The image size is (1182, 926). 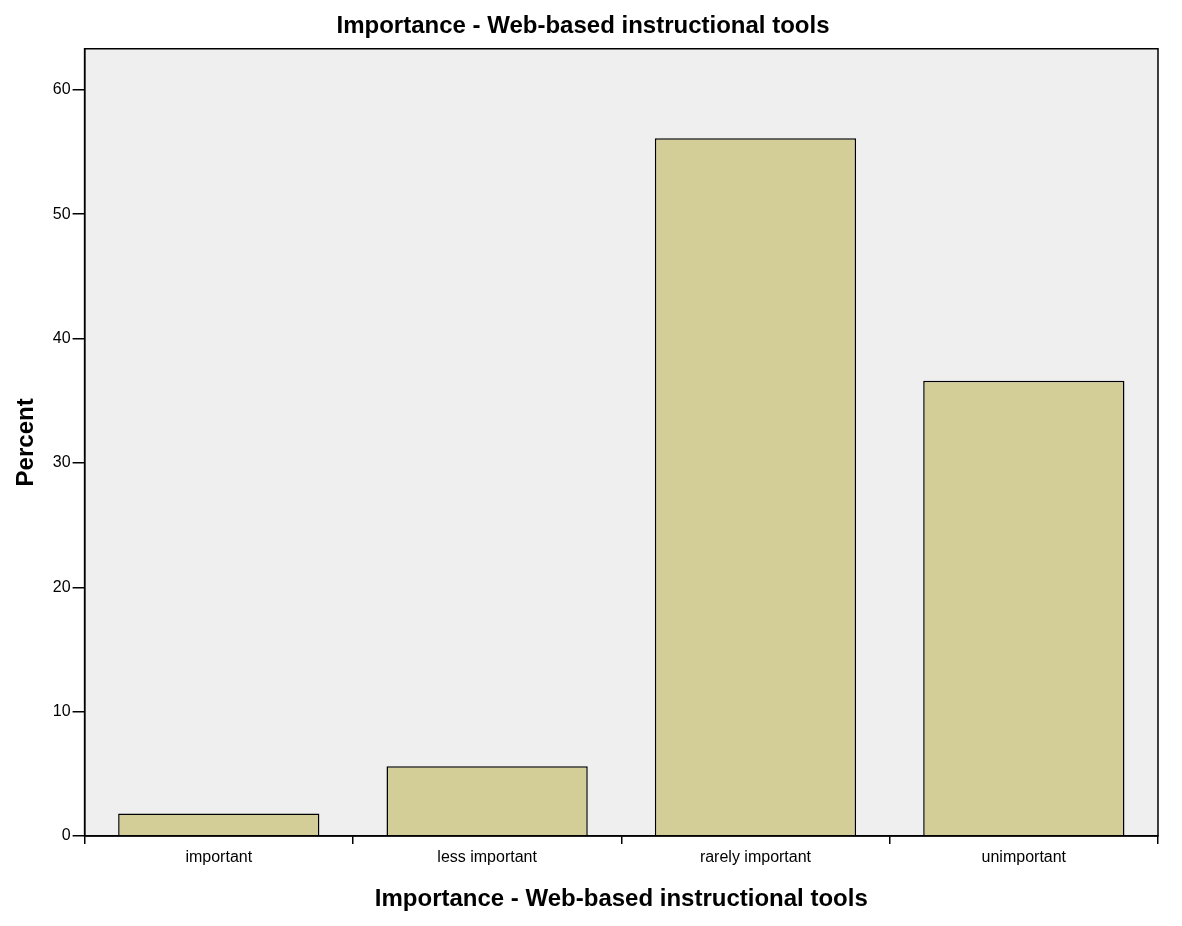 What do you see at coordinates (61, 89) in the screenshot?
I see `y-tick-label: 60` at bounding box center [61, 89].